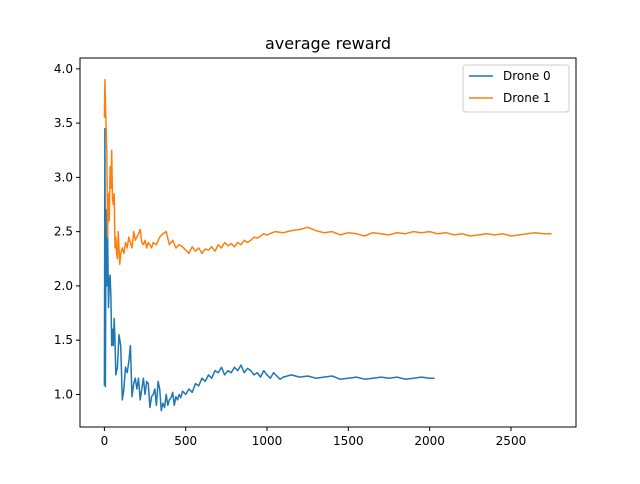 The image size is (640, 484). Describe the element at coordinates (328, 43) in the screenshot. I see `chart-title: average reward` at that location.